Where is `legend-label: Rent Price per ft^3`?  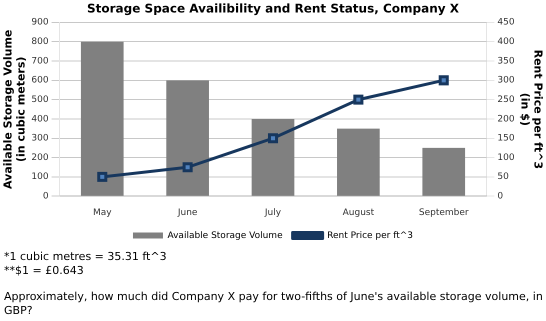
legend-label: Rent Price per ft^3 is located at coordinates (370, 235).